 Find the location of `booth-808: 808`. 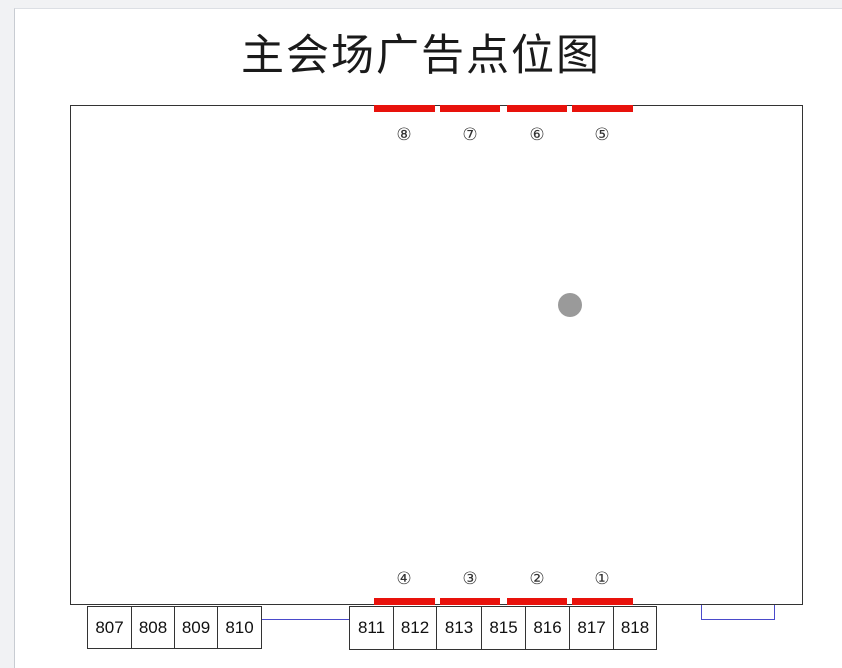

booth-808: 808 is located at coordinates (153, 627).